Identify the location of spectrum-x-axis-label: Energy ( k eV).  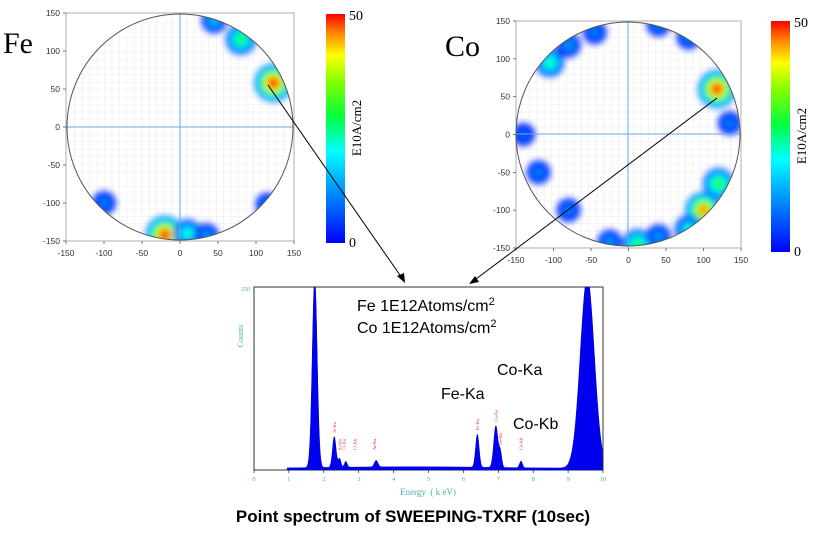
(428, 492).